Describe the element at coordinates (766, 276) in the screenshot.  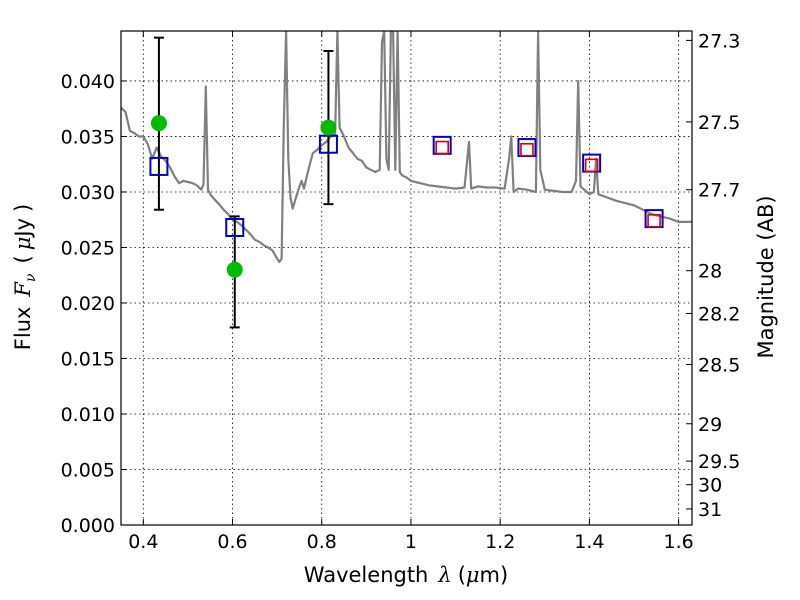
I see `magnitude-axis-label: Magnitude (AB)` at that location.